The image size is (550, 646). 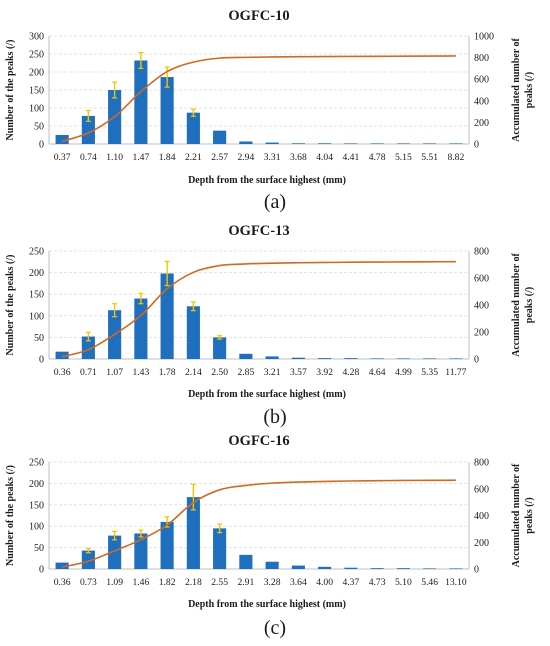 What do you see at coordinates (140, 582) in the screenshot?
I see `x-tick-label: 1.46` at bounding box center [140, 582].